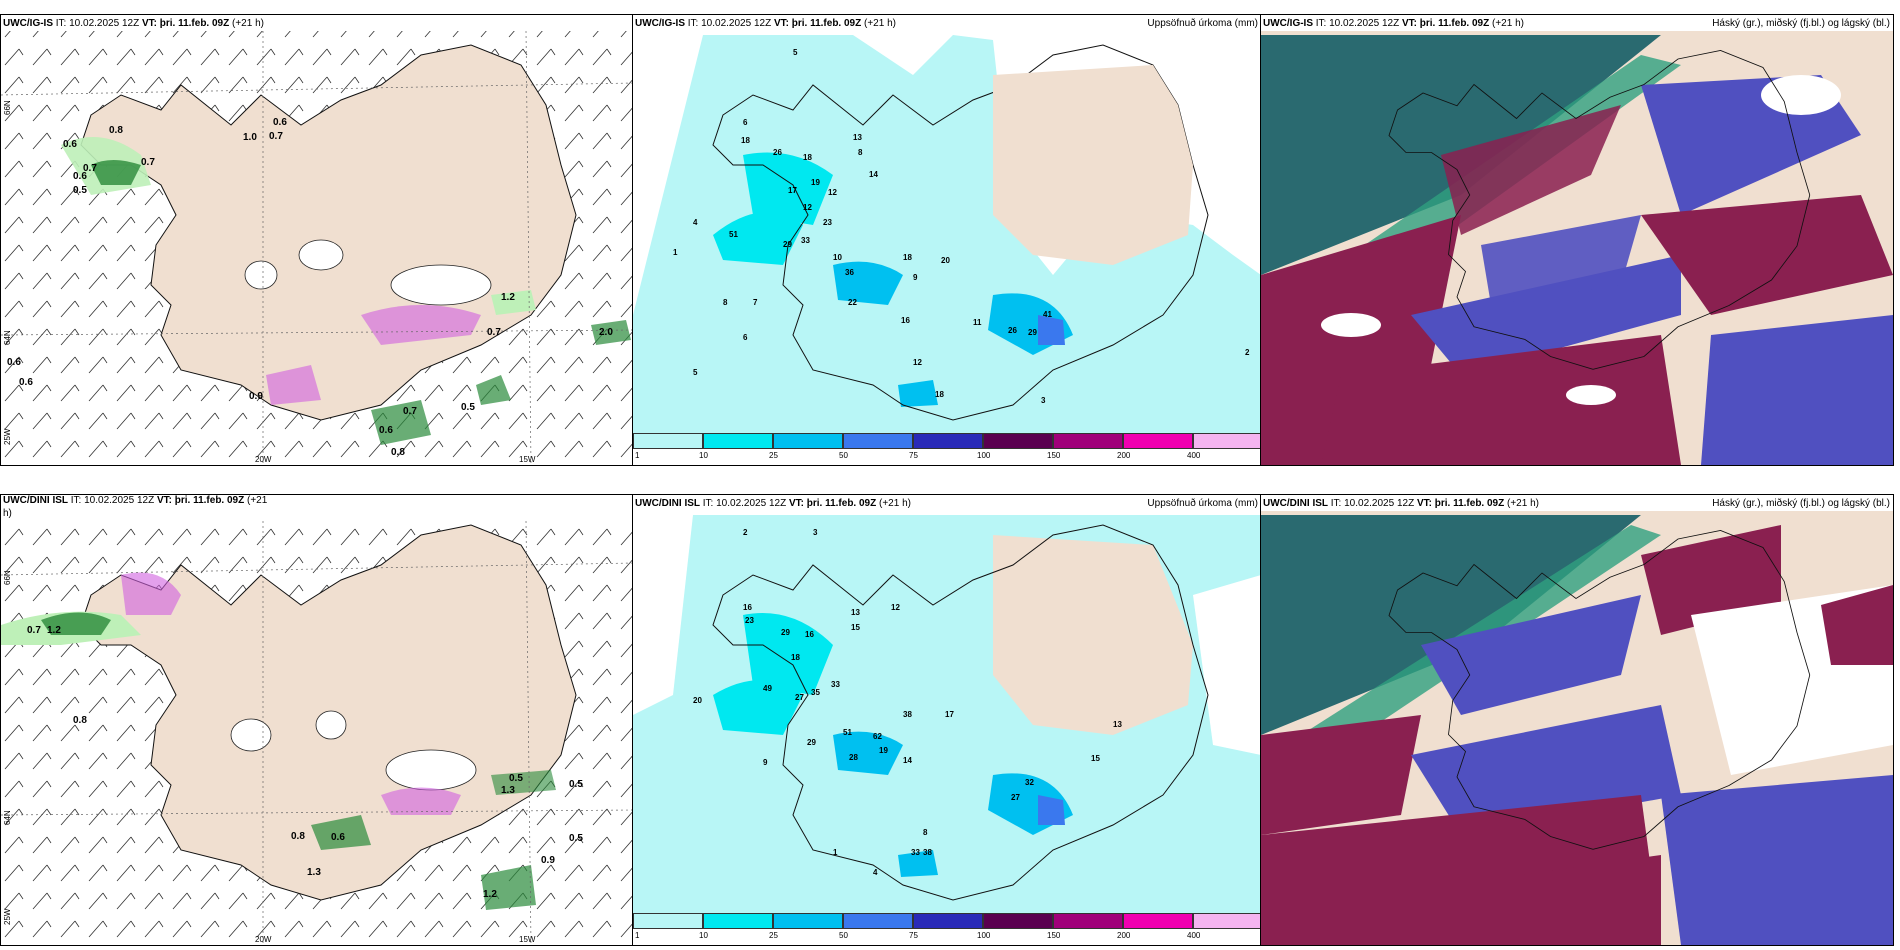 This screenshot has width=1900, height=950. What do you see at coordinates (54, 630) in the screenshot?
I see `svg-text: 1.2` at bounding box center [54, 630].